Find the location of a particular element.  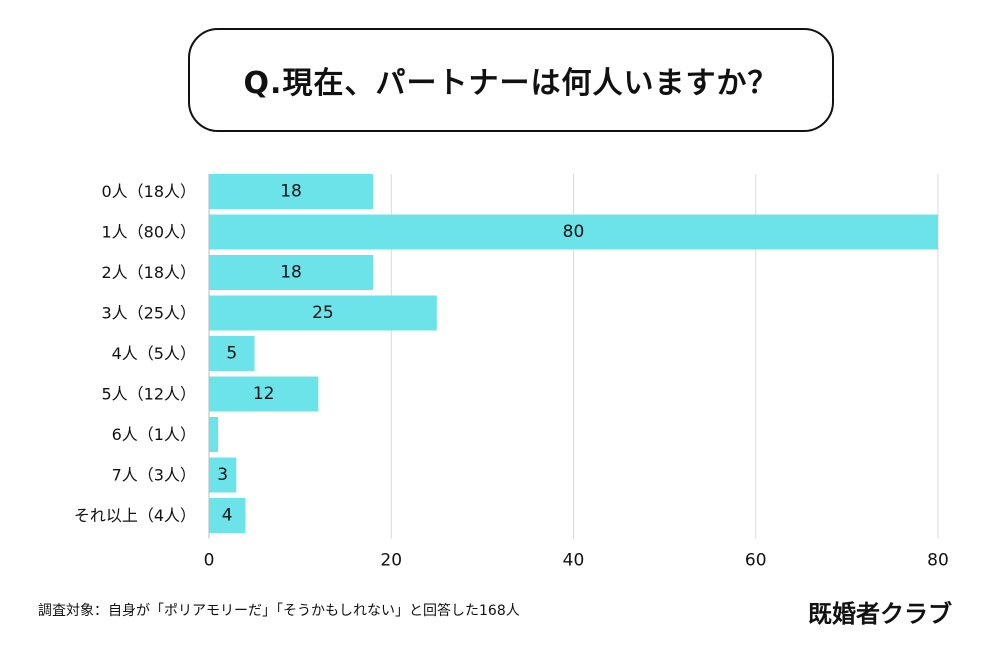

x-tick-label-0: 0 is located at coordinates (209, 561).